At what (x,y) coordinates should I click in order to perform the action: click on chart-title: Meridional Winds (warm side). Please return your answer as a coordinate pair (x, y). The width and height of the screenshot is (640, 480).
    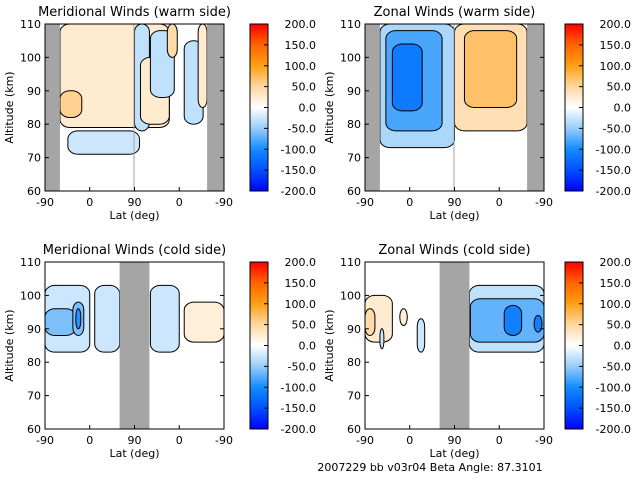
    Looking at the image, I should click on (134, 12).